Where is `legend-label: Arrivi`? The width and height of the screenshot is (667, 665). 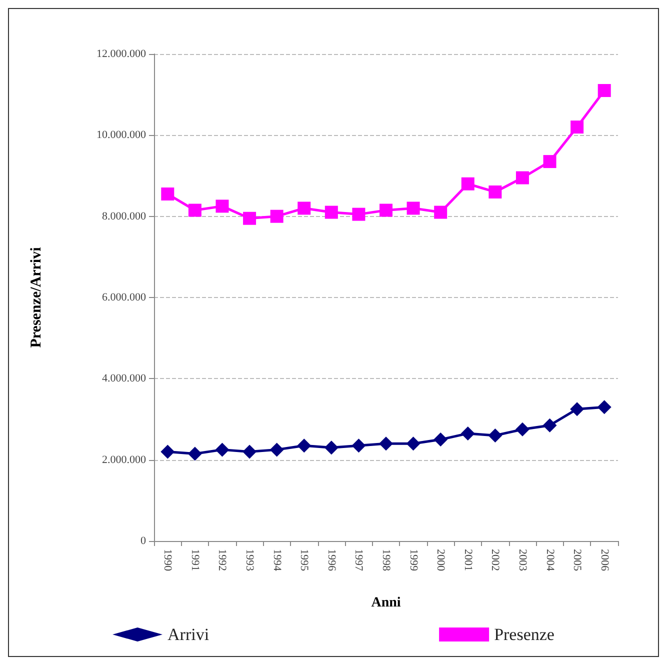 legend-label: Arrivi is located at coordinates (189, 634).